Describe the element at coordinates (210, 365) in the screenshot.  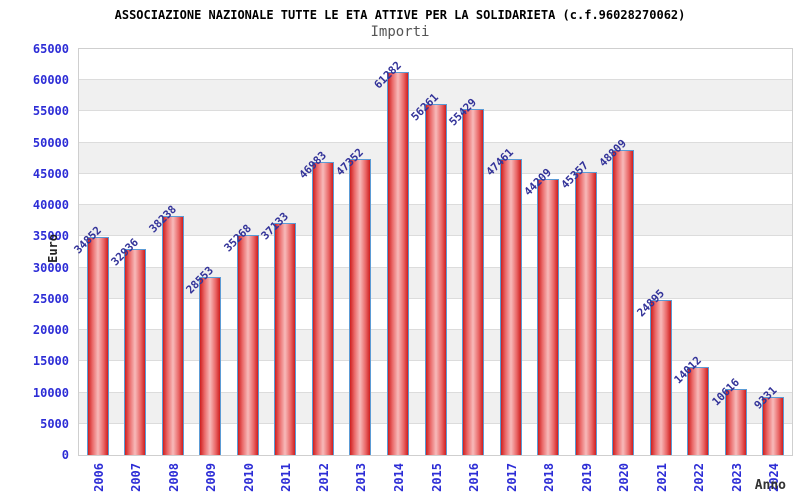
I see `bar-2009` at that location.